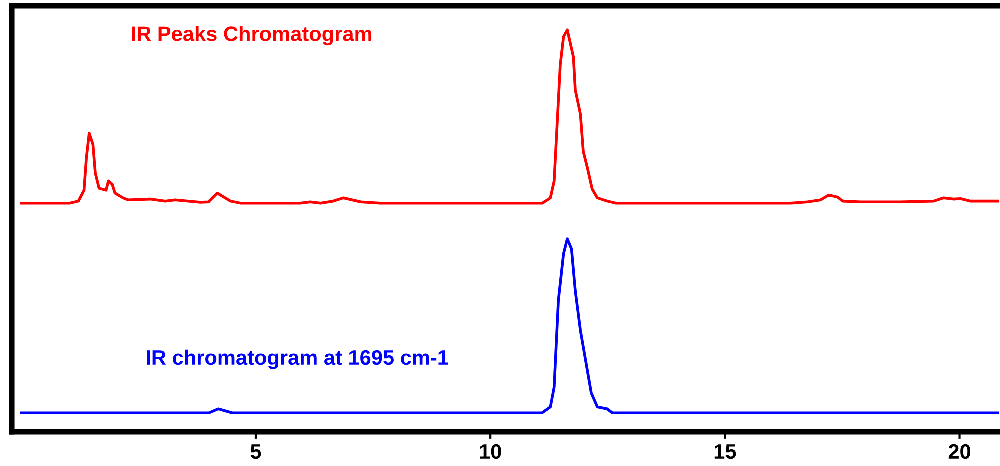 This screenshot has width=1000, height=466. What do you see at coordinates (256, 452) in the screenshot?
I see `x-tick-label: 5` at bounding box center [256, 452].